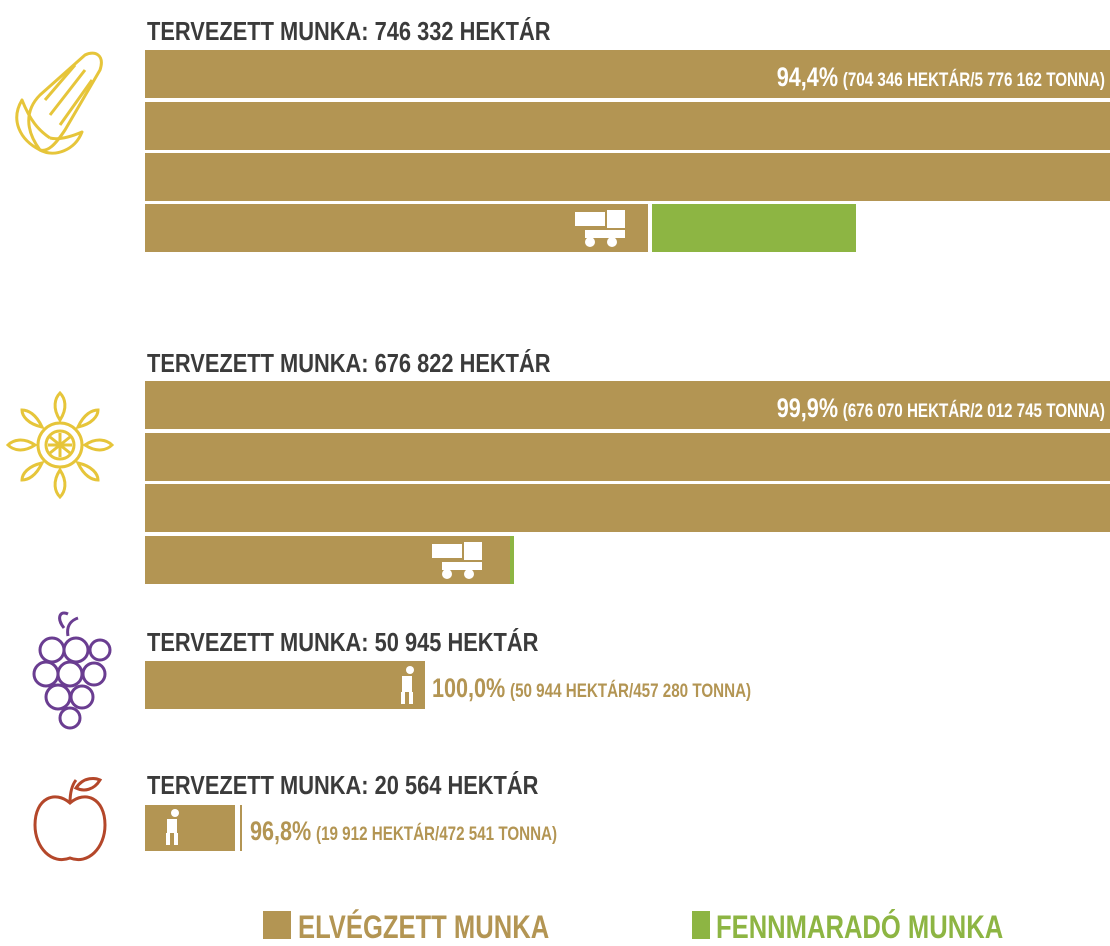 The image size is (1110, 946). I want to click on apple-icon, so click(70, 818).